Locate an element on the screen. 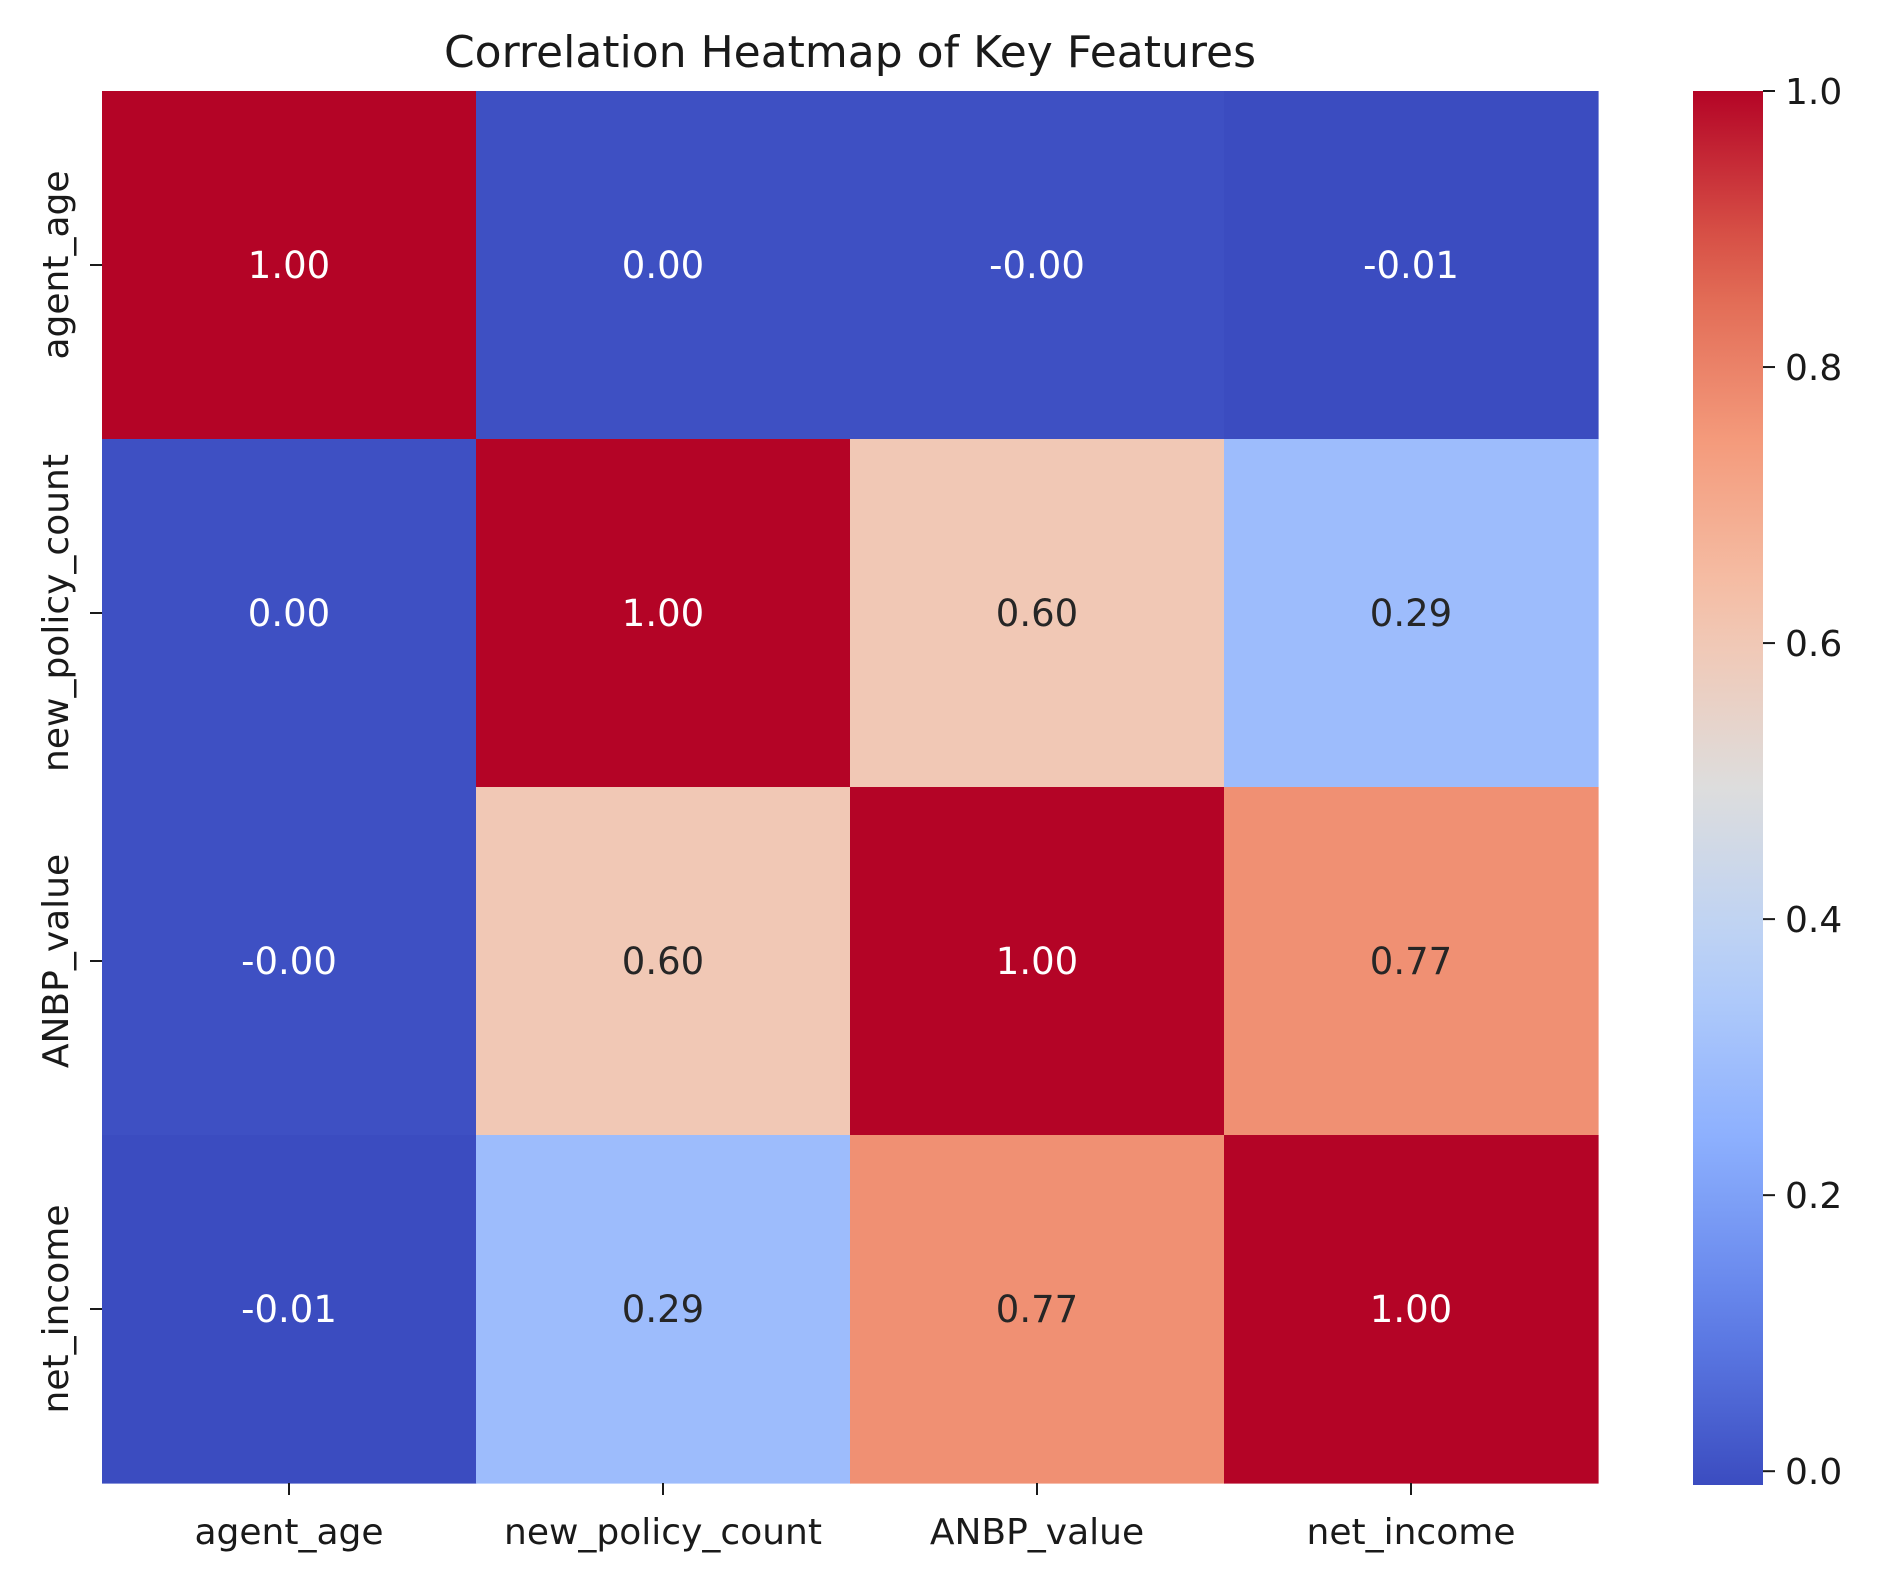 Image resolution: width=1878 pixels, height=1581 pixels. y-tick-label: agent_age is located at coordinates (56, 264).